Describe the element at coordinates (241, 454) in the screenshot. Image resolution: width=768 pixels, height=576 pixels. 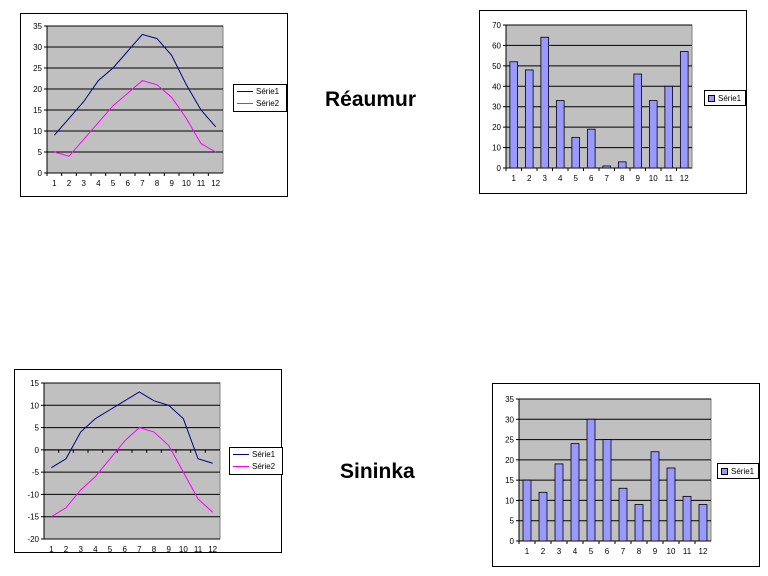
I see `legend-series1-line-swatch` at that location.